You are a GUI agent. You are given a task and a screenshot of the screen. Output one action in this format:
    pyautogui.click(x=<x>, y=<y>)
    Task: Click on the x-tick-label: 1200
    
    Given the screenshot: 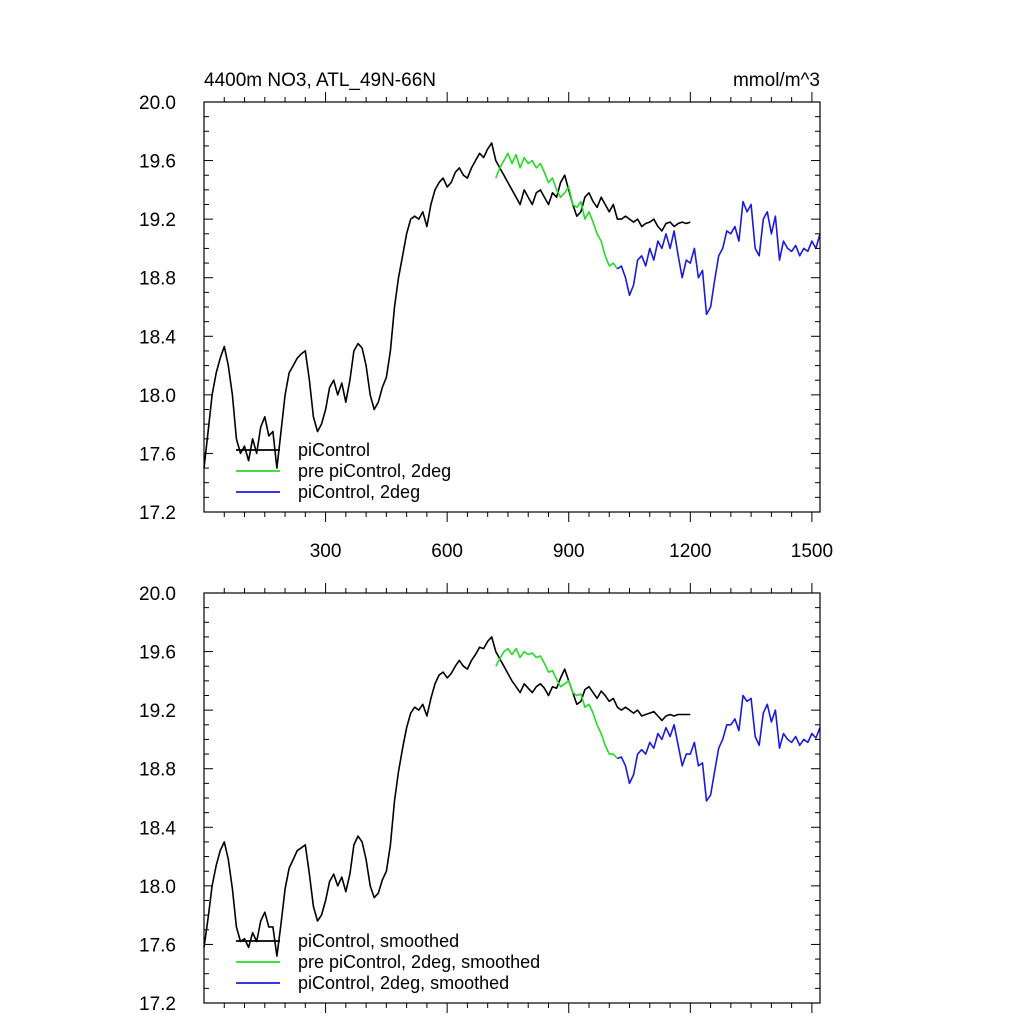 What is the action you would take?
    pyautogui.click(x=690, y=551)
    